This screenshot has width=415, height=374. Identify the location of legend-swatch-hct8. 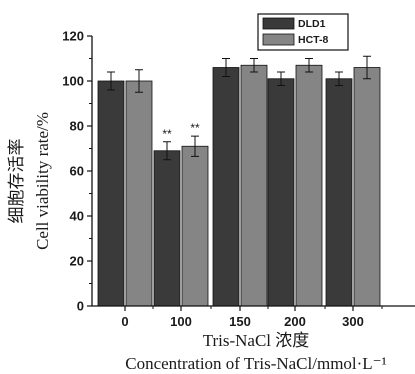
(278, 39).